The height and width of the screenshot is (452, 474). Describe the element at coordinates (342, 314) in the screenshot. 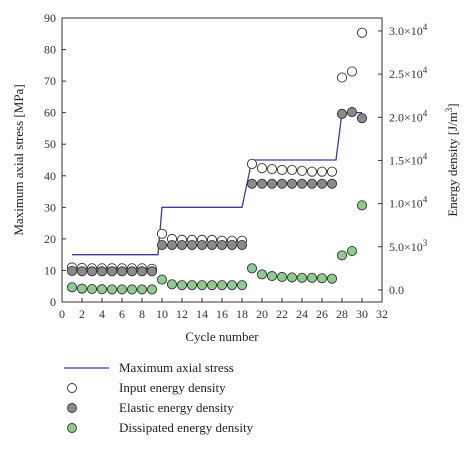

I see `x-tick-label: 28` at that location.